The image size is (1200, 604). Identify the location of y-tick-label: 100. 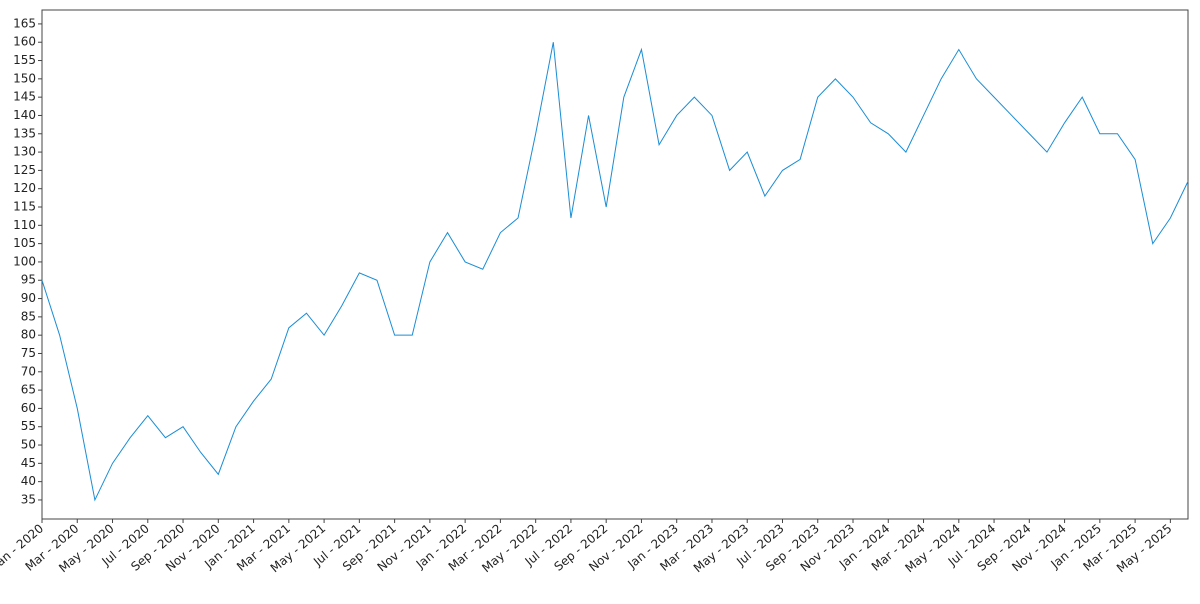
(24, 261).